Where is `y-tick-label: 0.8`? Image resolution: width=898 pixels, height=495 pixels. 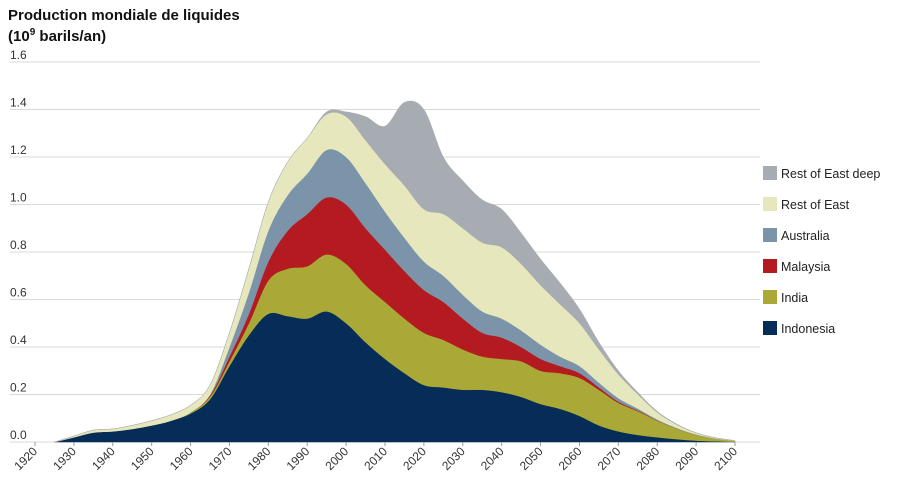
y-tick-label: 0.8 is located at coordinates (18, 245).